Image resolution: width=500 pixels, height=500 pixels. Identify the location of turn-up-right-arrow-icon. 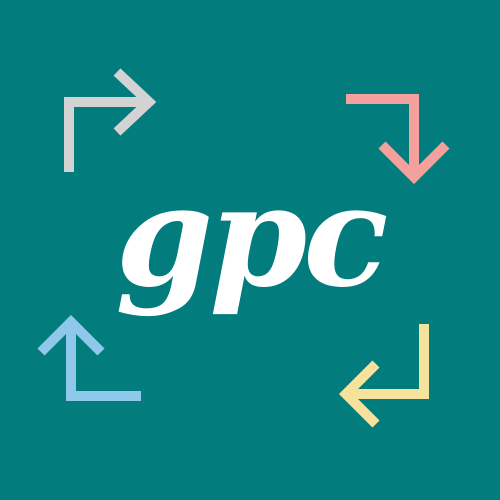
(110, 120).